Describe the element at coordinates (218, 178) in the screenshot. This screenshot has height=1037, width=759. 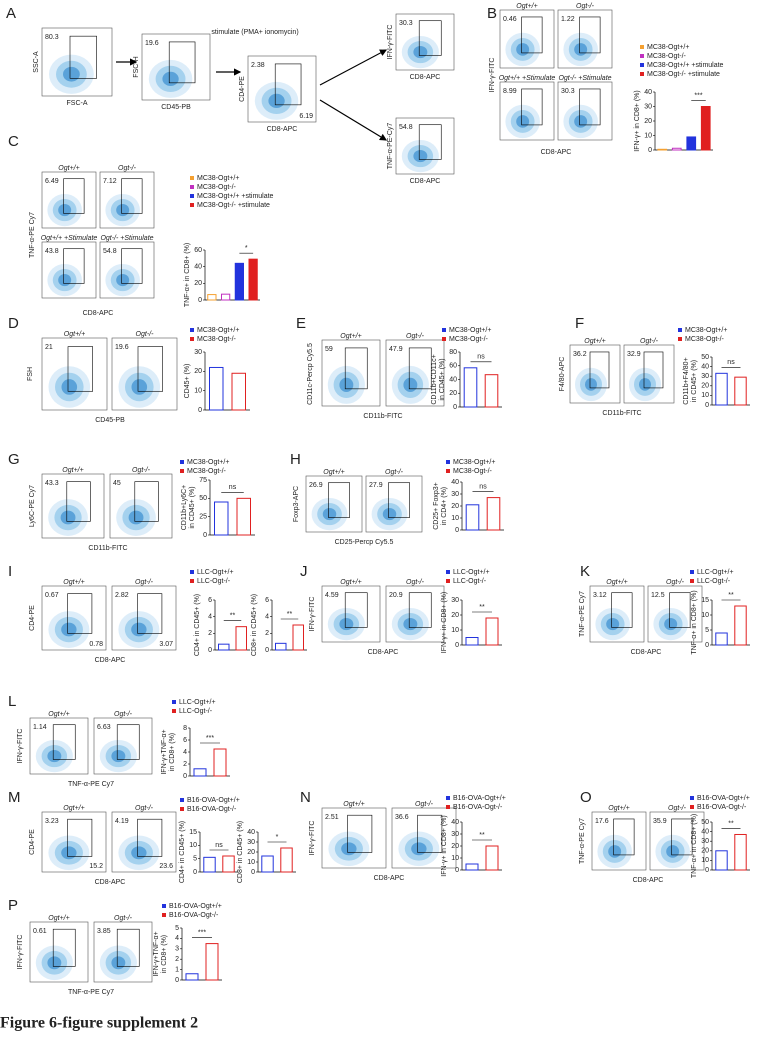
I see `legend-label: MC38-Ogt+/+` at that location.